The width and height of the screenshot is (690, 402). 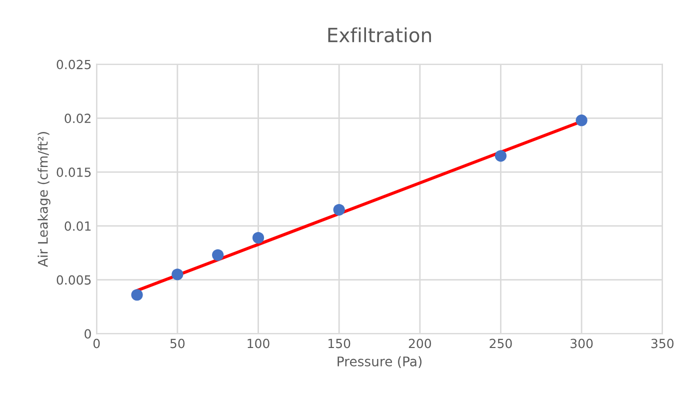 What do you see at coordinates (379, 34) in the screenshot?
I see `chart-title: Exfiltration` at bounding box center [379, 34].